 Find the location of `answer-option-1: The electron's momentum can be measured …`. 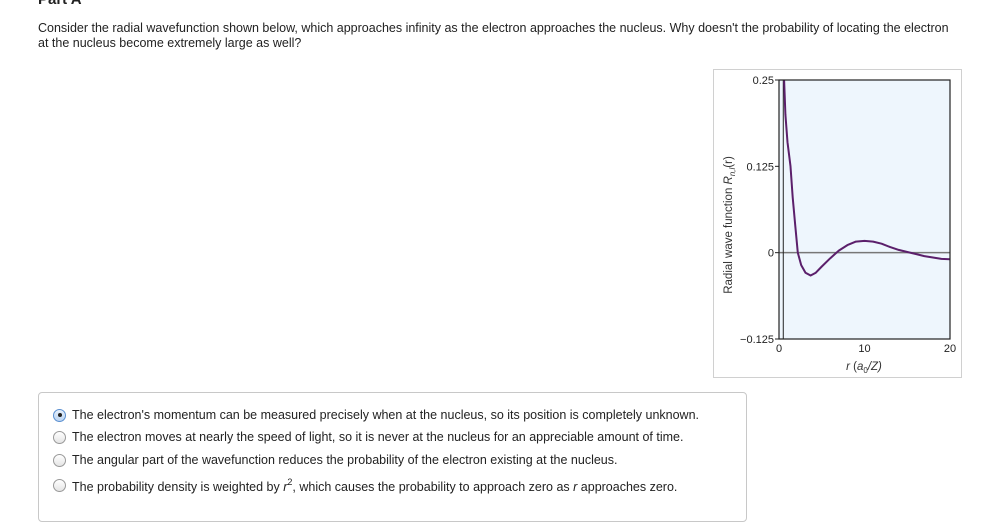

answer-option-1: The electron's momentum can be measured … is located at coordinates (376, 415).